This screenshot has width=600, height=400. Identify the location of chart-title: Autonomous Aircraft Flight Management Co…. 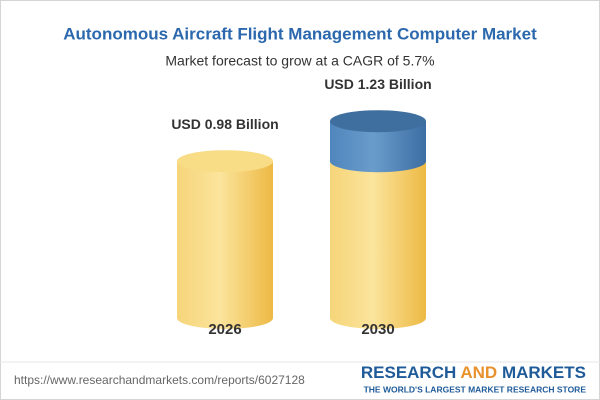
(300, 33).